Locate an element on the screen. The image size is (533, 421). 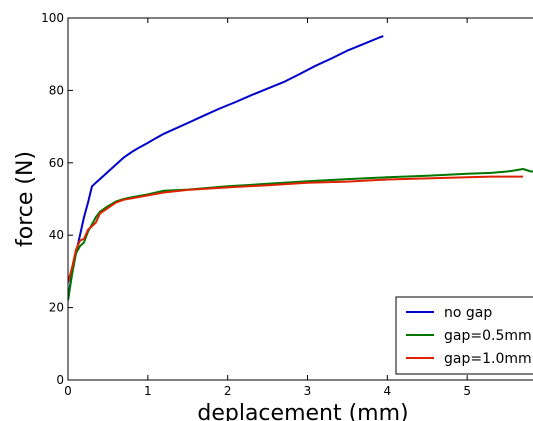
x-tick-label: 2 is located at coordinates (228, 391).